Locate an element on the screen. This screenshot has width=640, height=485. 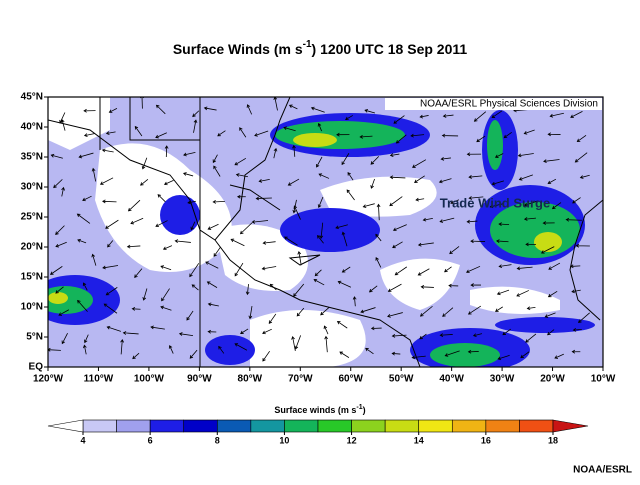
colorbar-tick-label: 10 is located at coordinates (284, 440).